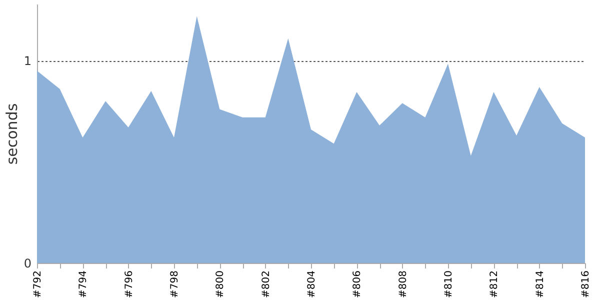 Image resolution: width=600 pixels, height=300 pixels. What do you see at coordinates (28, 61) in the screenshot?
I see `y-tick-label: 1` at bounding box center [28, 61].